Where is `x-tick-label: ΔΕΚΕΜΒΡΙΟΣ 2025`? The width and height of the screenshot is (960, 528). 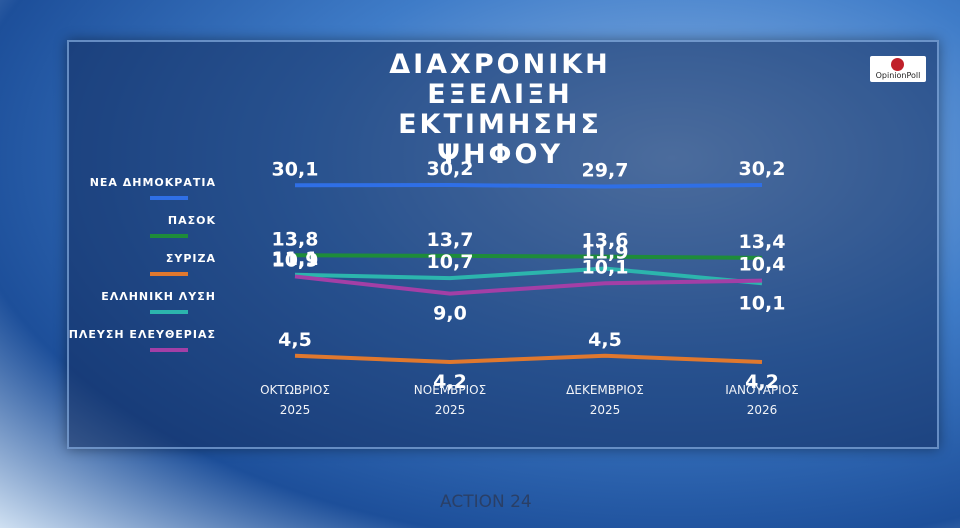 x-tick-label: ΔΕΚΕΜΒΡΙΟΣ 2025 is located at coordinates (605, 400).